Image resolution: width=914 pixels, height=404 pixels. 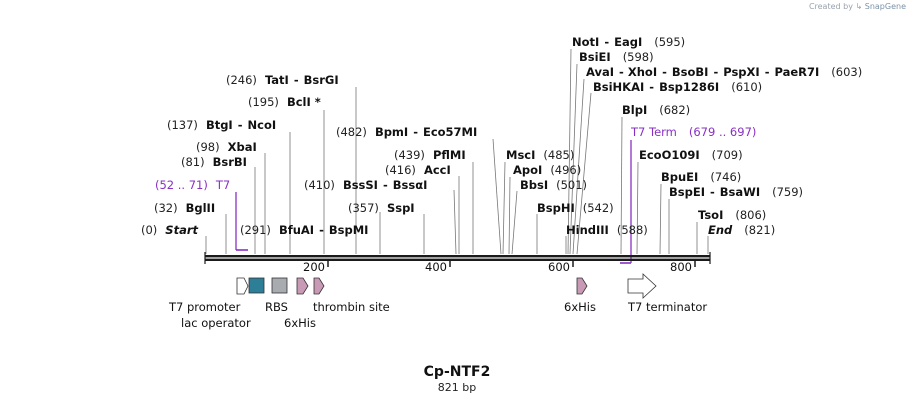 What do you see at coordinates (559, 267) in the screenshot?
I see `tick-label-600: 600` at bounding box center [559, 267].